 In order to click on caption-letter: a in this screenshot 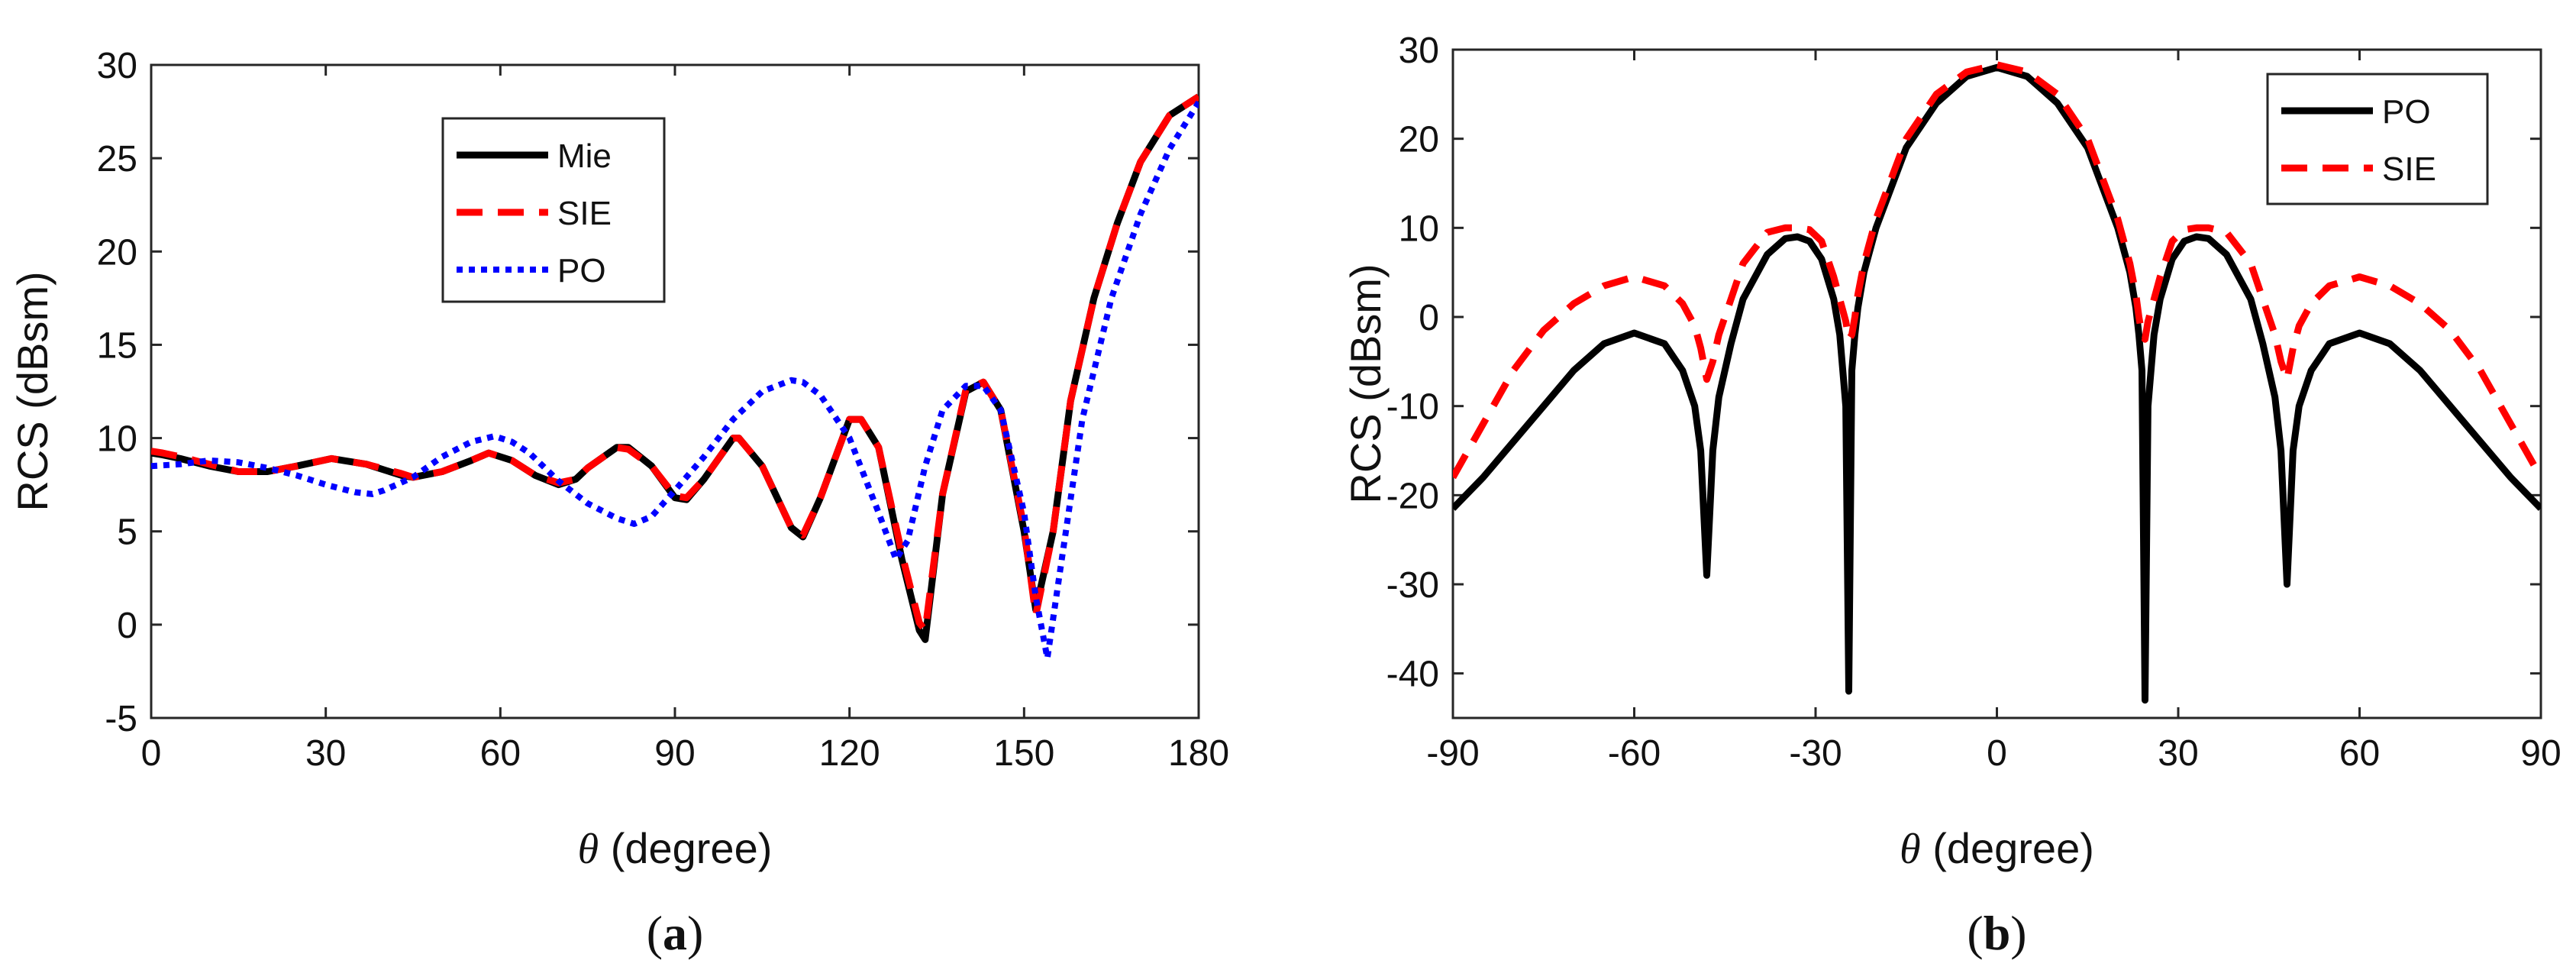, I will do `click(675, 933)`.